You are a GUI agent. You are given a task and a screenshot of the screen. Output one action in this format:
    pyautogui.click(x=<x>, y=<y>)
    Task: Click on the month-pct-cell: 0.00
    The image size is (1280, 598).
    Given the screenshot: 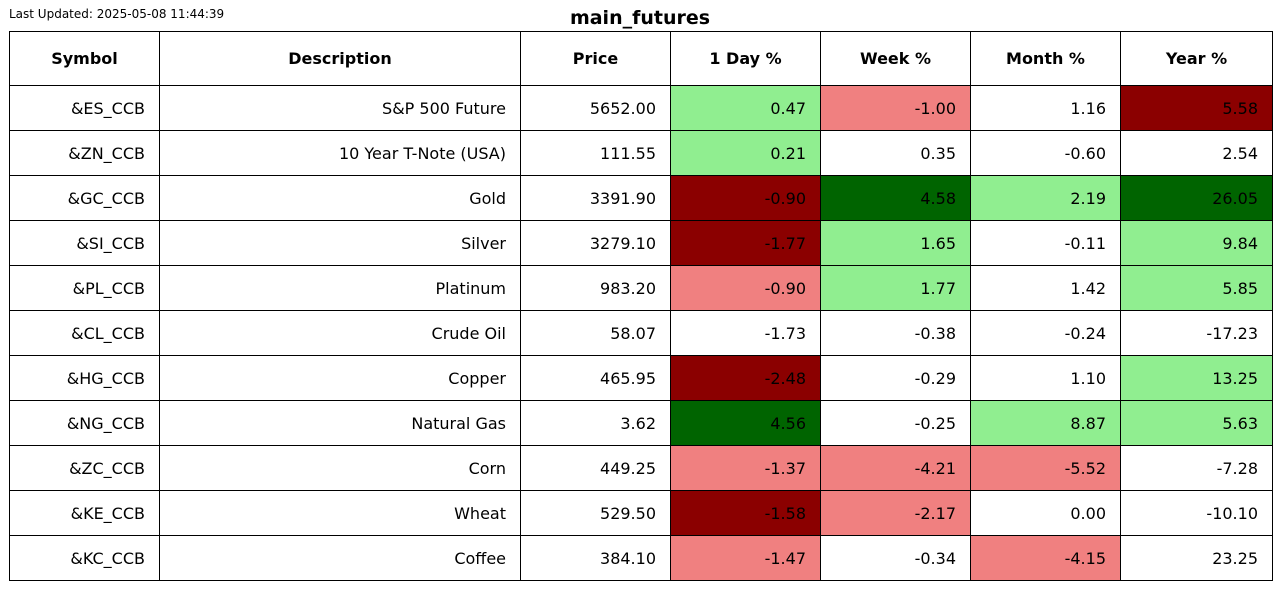 What is the action you would take?
    pyautogui.click(x=1045, y=513)
    